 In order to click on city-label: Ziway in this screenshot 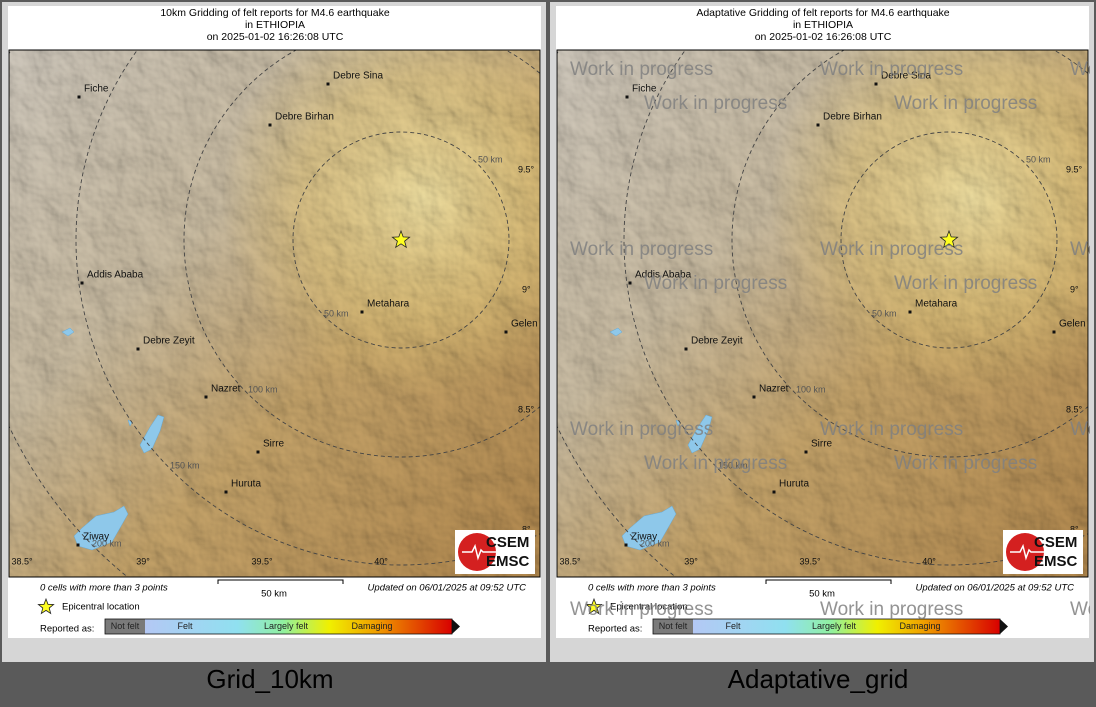, I will do `click(96, 537)`.